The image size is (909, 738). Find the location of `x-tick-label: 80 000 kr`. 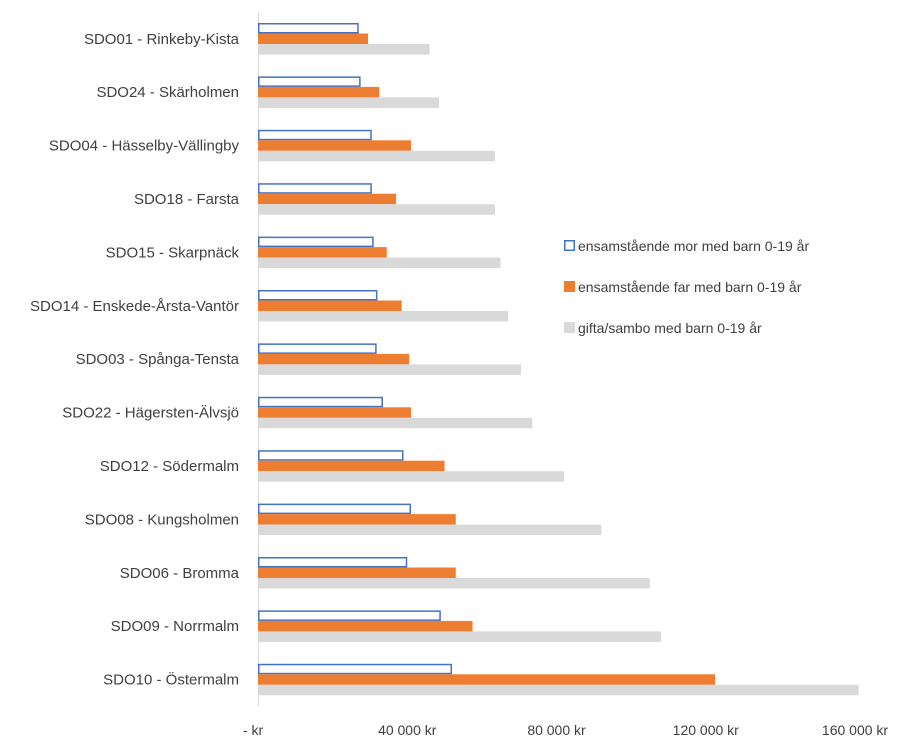

x-tick-label: 80 000 kr is located at coordinates (556, 730).